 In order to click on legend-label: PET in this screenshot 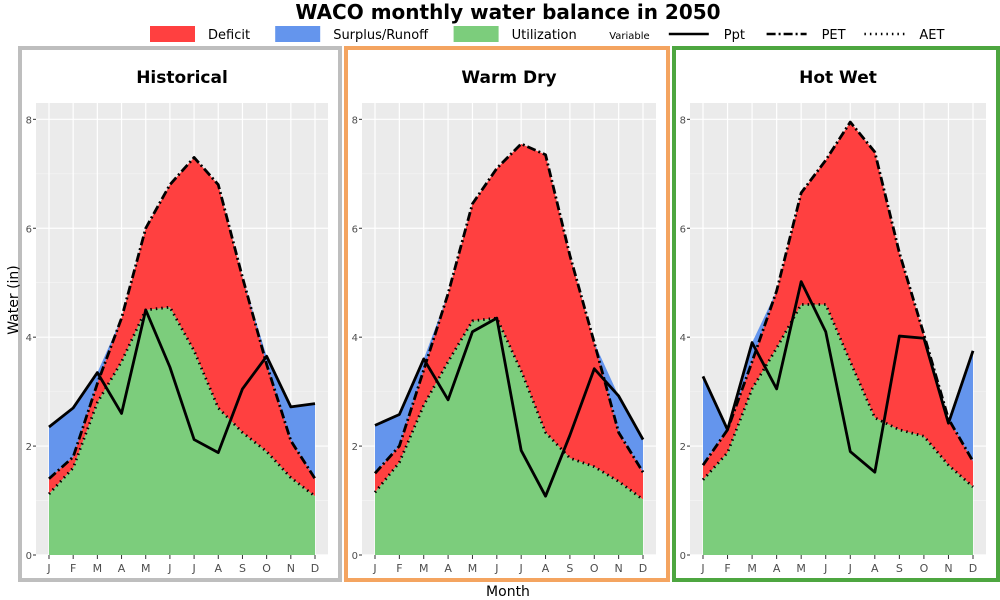, I will do `click(834, 35)`.